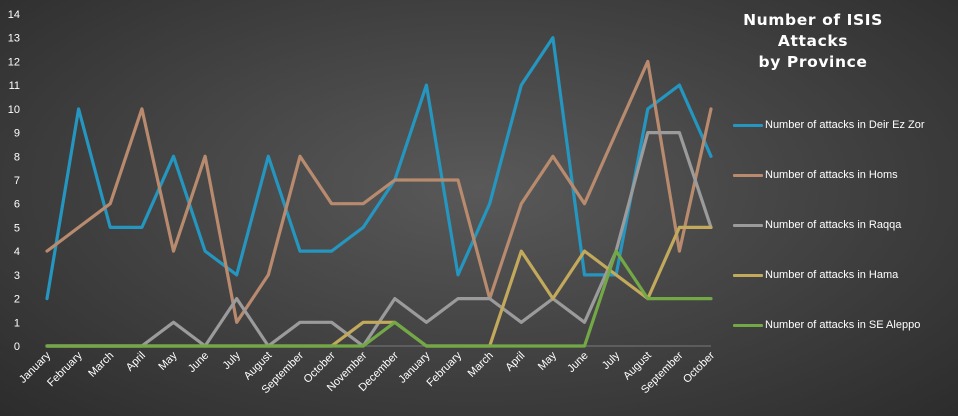  What do you see at coordinates (813, 62) in the screenshot?
I see `chart-title-line-2: by Province` at bounding box center [813, 62].